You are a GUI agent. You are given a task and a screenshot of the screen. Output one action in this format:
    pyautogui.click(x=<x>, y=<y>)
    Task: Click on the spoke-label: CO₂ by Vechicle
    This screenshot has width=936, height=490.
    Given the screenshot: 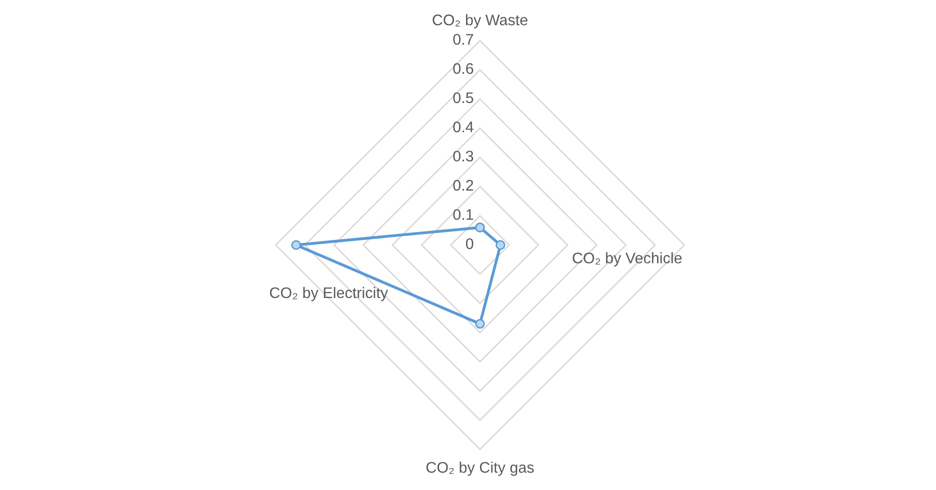 What is the action you would take?
    pyautogui.click(x=627, y=259)
    